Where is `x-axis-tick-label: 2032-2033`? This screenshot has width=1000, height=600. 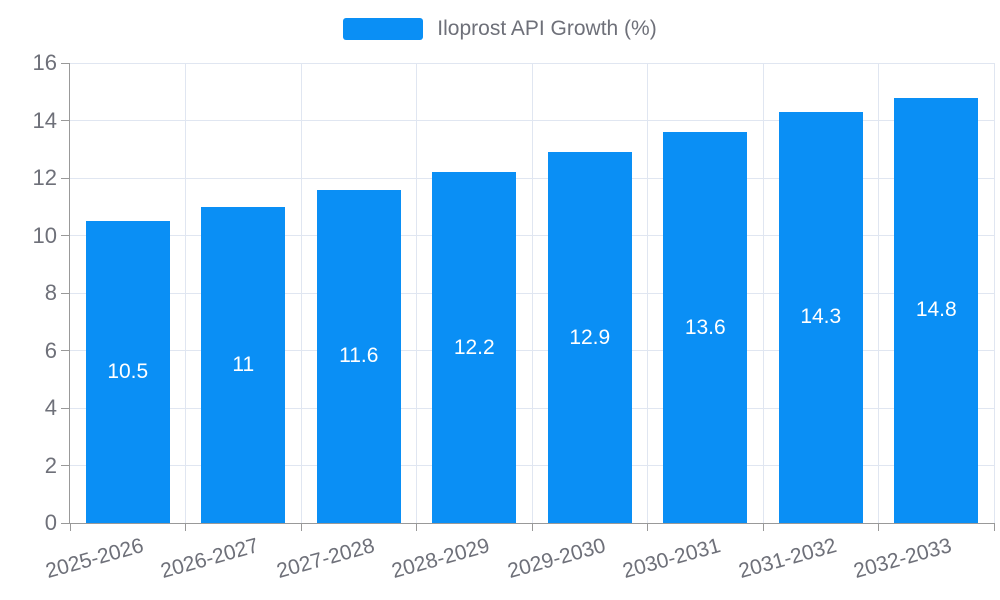
x-axis-tick-label: 2032-2033 is located at coordinates (903, 559).